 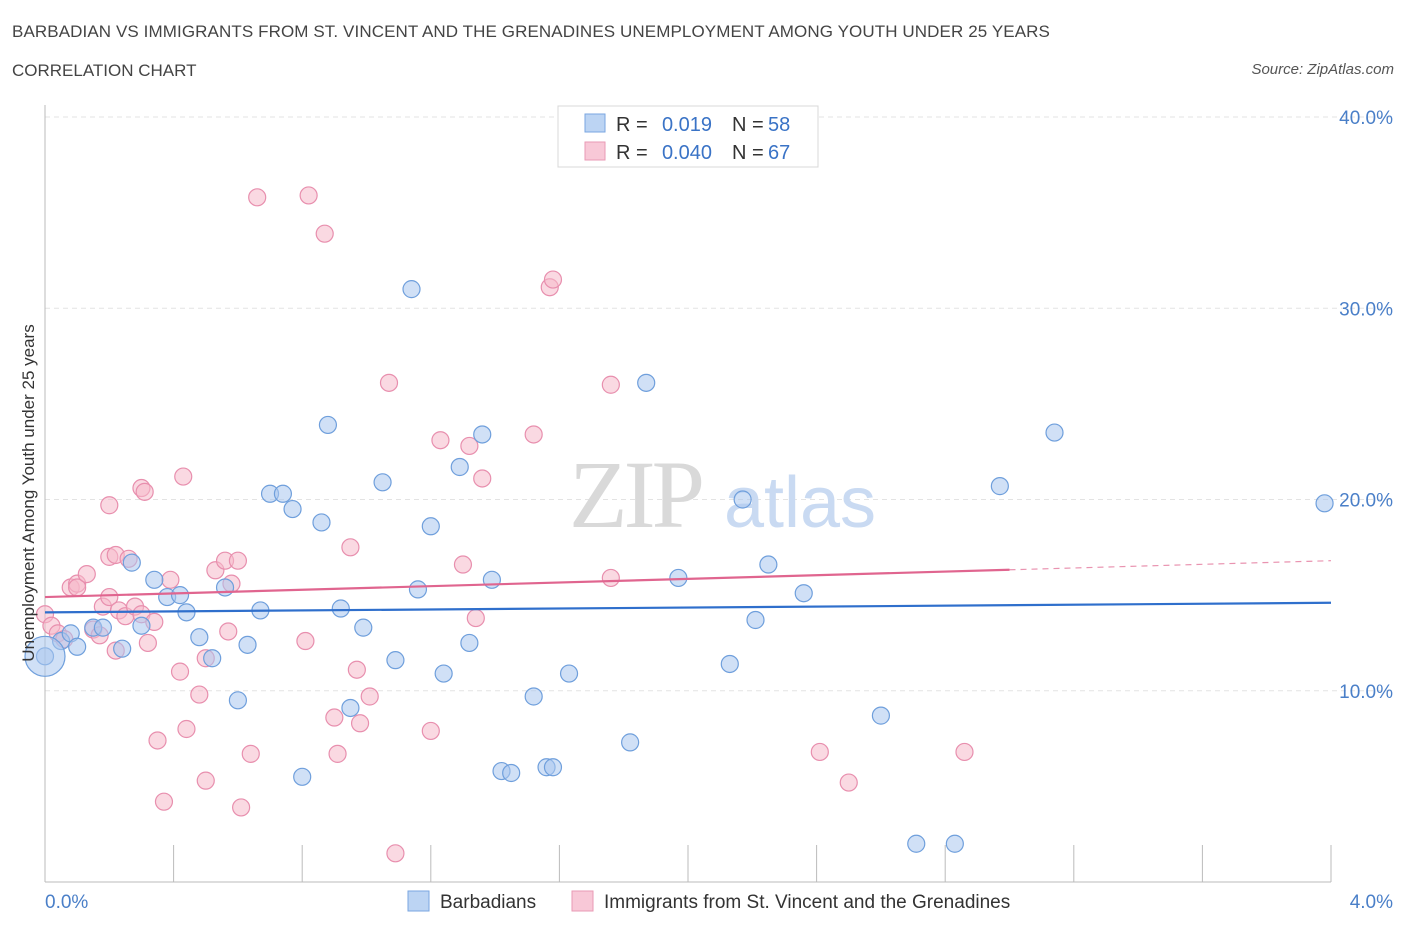 What do you see at coordinates (1322, 69) in the screenshot?
I see `source-note: Source: ZipAtlas.com` at bounding box center [1322, 69].